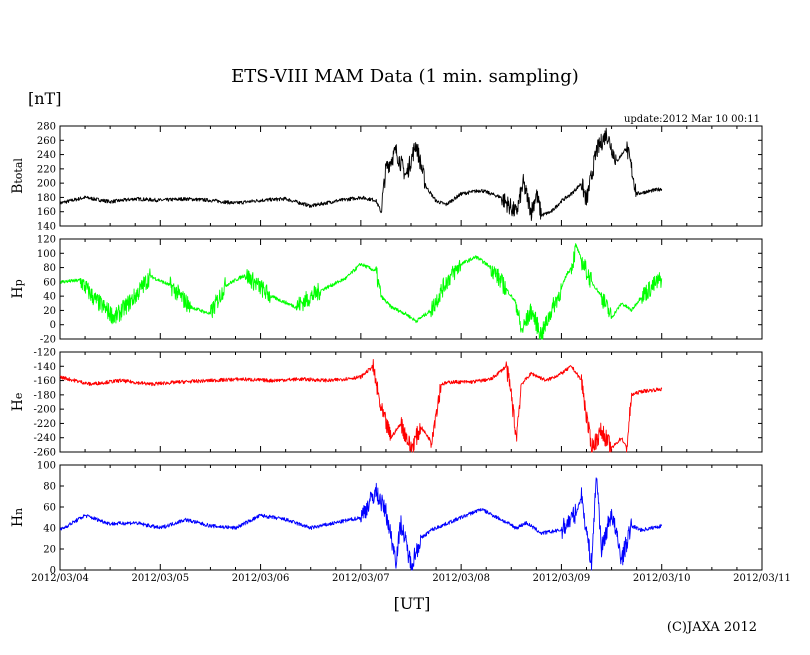 This screenshot has width=810, height=655. Describe the element at coordinates (405, 76) in the screenshot. I see `chart-title: ETS-VIII MAM Data (1 min. sampling)` at that location.